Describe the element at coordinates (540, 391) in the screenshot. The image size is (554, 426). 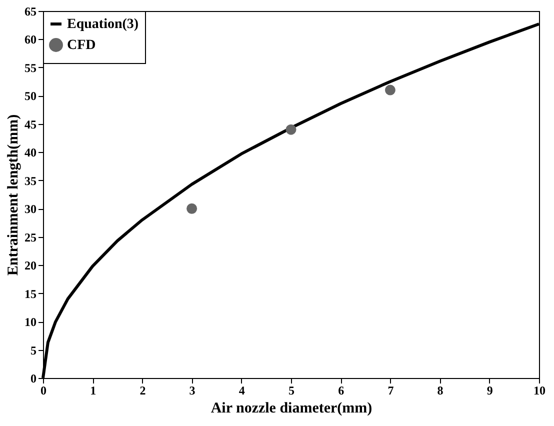
I see `x-tick-label: 10` at that location.